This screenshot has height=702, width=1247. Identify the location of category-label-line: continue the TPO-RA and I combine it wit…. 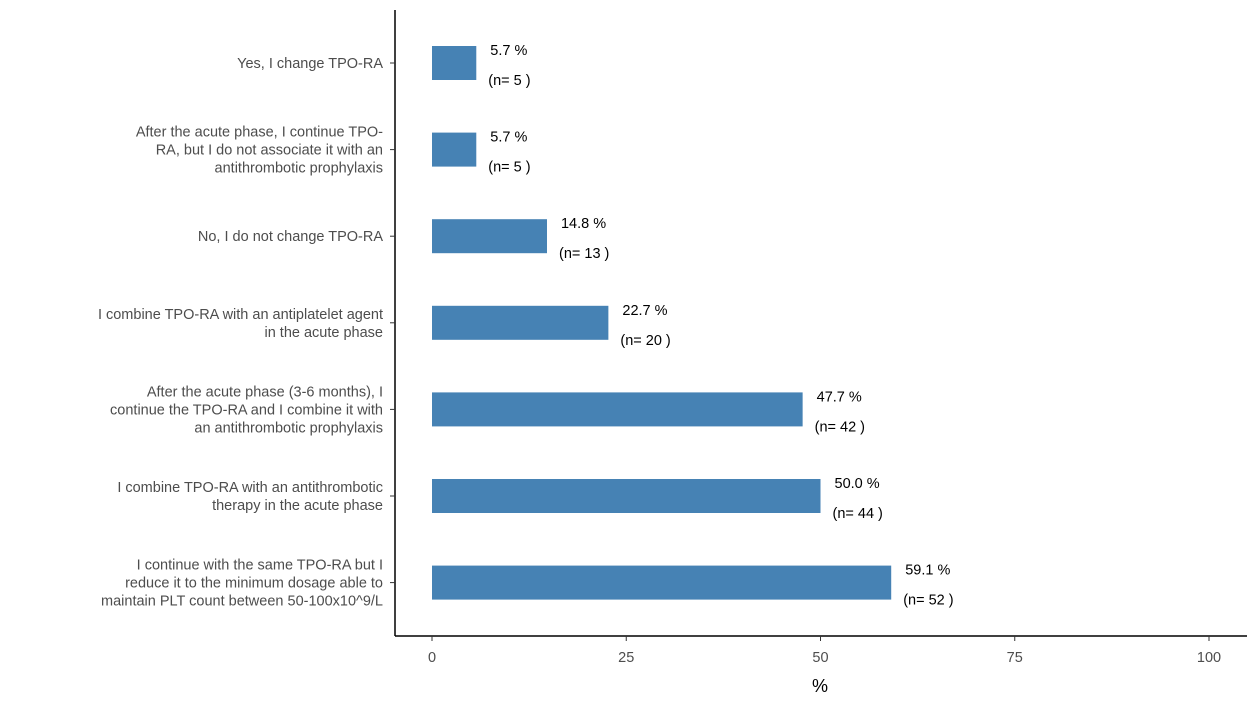
(246, 410).